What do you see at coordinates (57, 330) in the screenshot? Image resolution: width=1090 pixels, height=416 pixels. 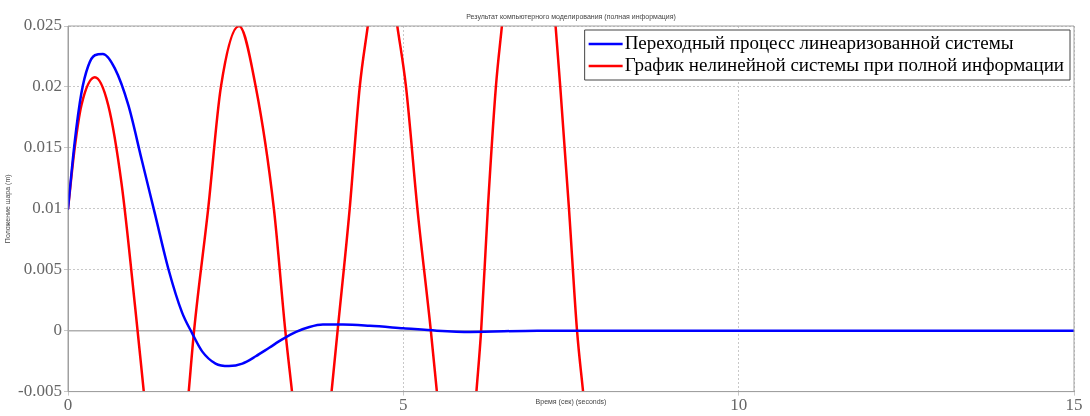 I see `y-tick-label: 0` at bounding box center [57, 330].